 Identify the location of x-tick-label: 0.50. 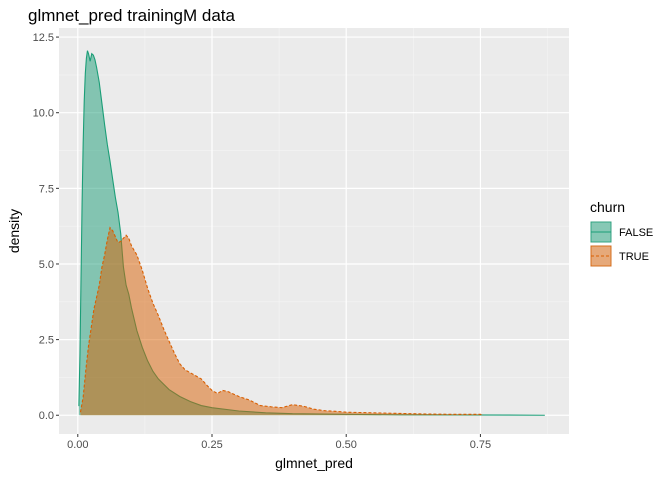
(345, 445).